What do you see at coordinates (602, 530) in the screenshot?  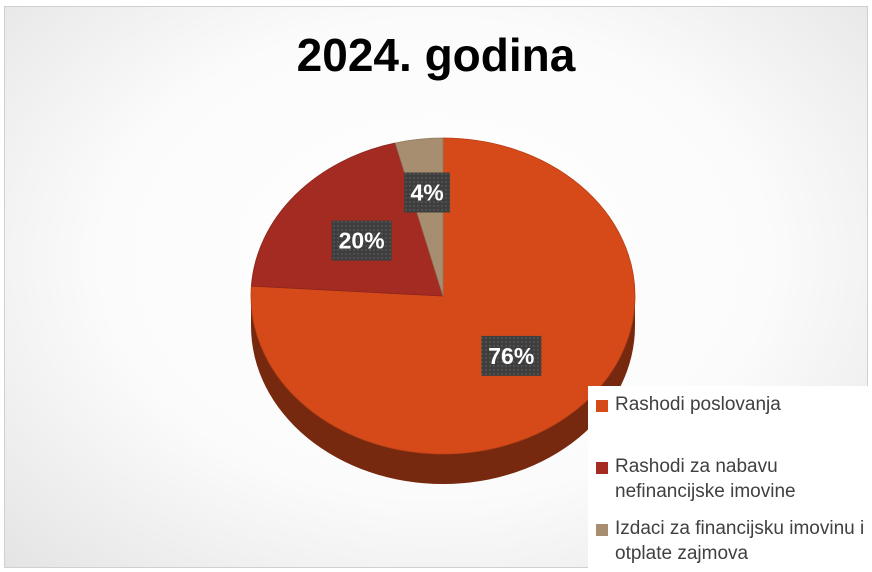 I see `legend-swatch-izdaci` at bounding box center [602, 530].